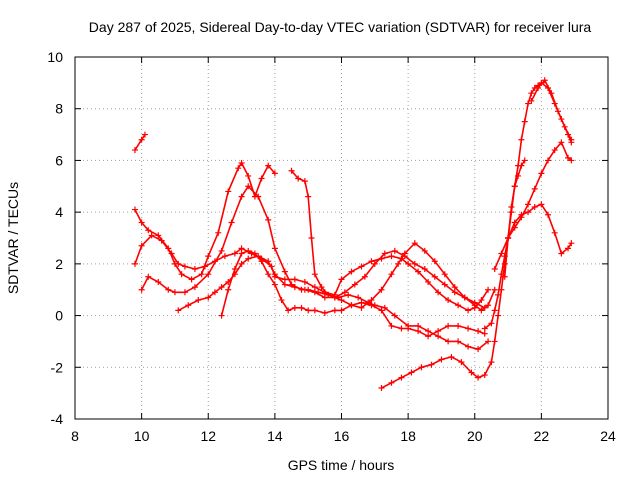  What do you see at coordinates (208, 436) in the screenshot?
I see `x-tick-label: 12` at bounding box center [208, 436].